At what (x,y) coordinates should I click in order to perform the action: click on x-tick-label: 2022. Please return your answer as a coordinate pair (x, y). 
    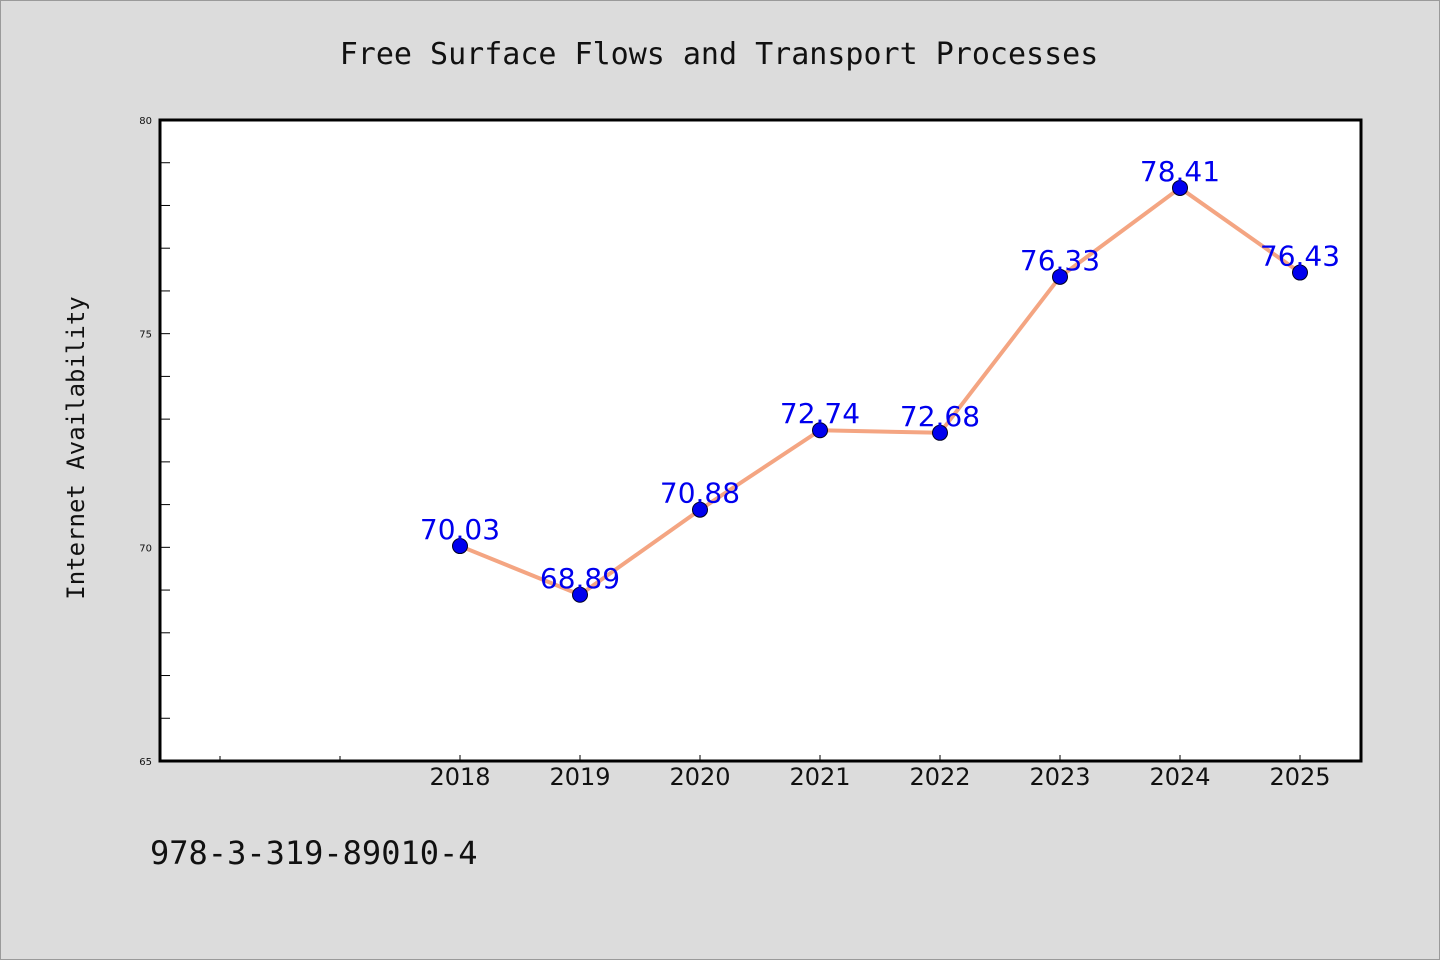
    Looking at the image, I should click on (939, 777).